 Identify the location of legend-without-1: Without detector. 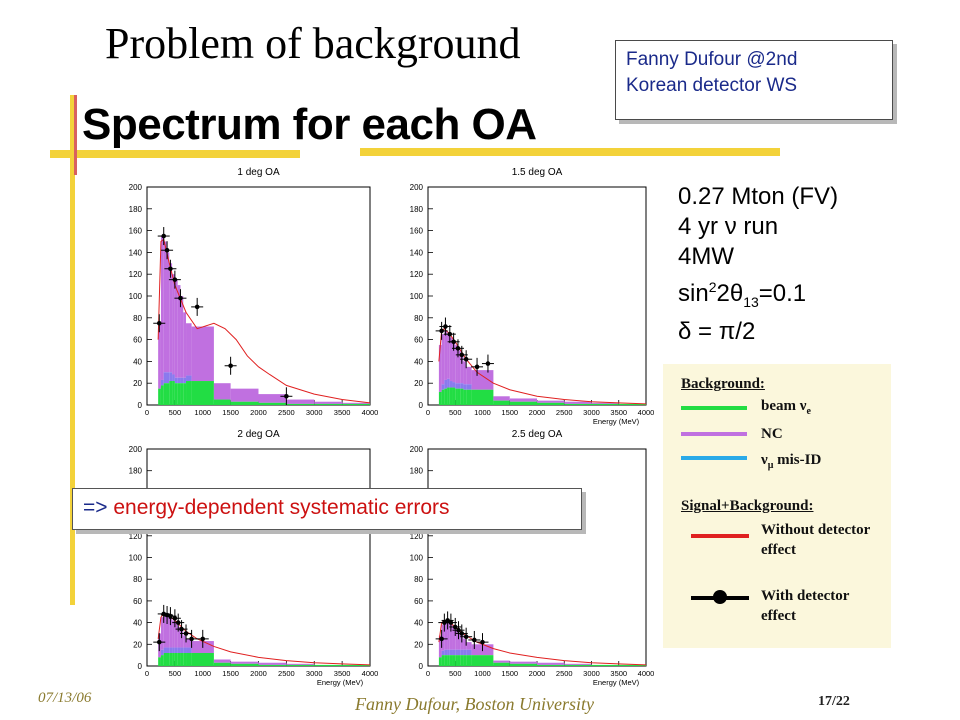
(816, 530).